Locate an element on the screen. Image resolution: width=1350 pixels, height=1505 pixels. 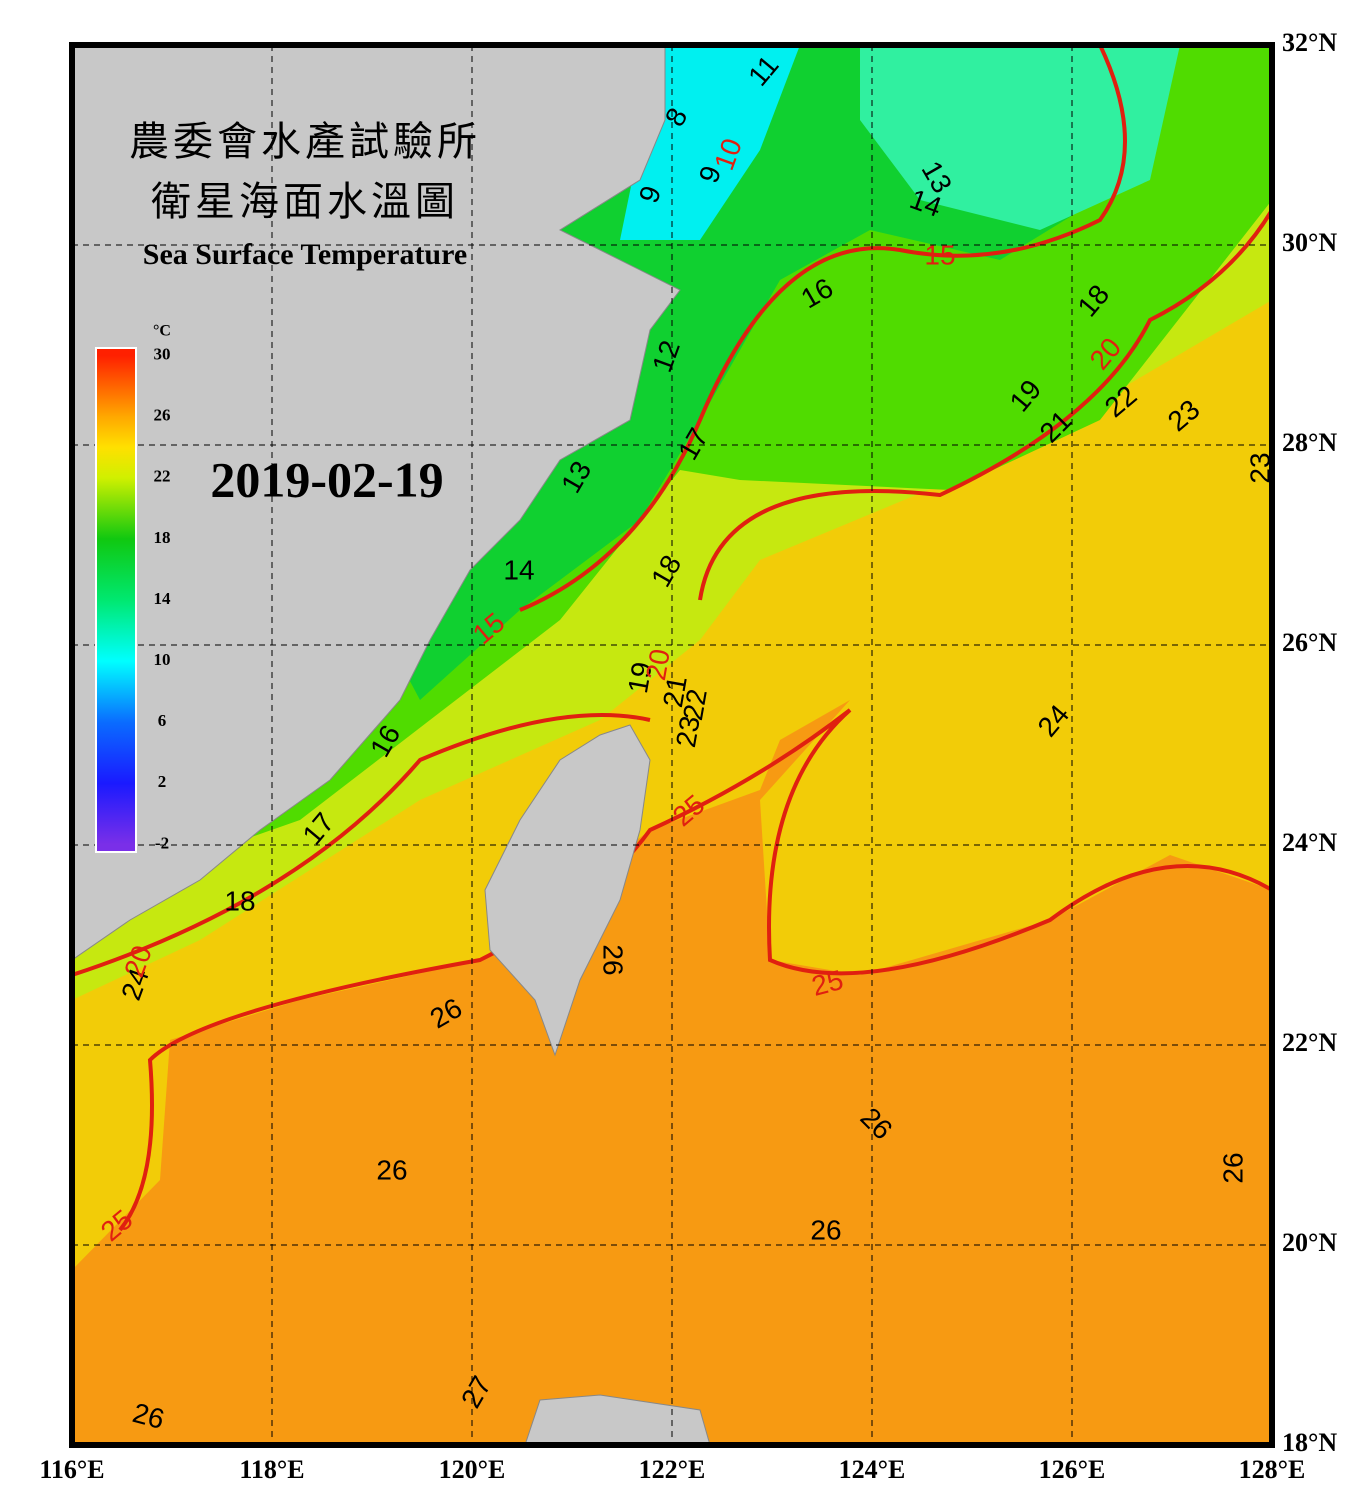
title-zh: 農委會水產試驗所 is located at coordinates (305, 142).